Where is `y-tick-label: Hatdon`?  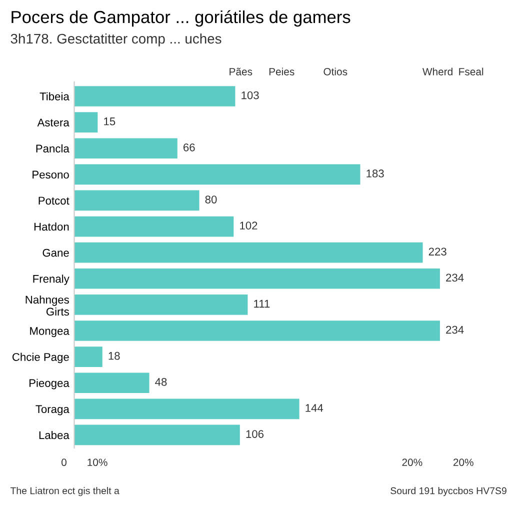 y-tick-label: Hatdon is located at coordinates (51, 226).